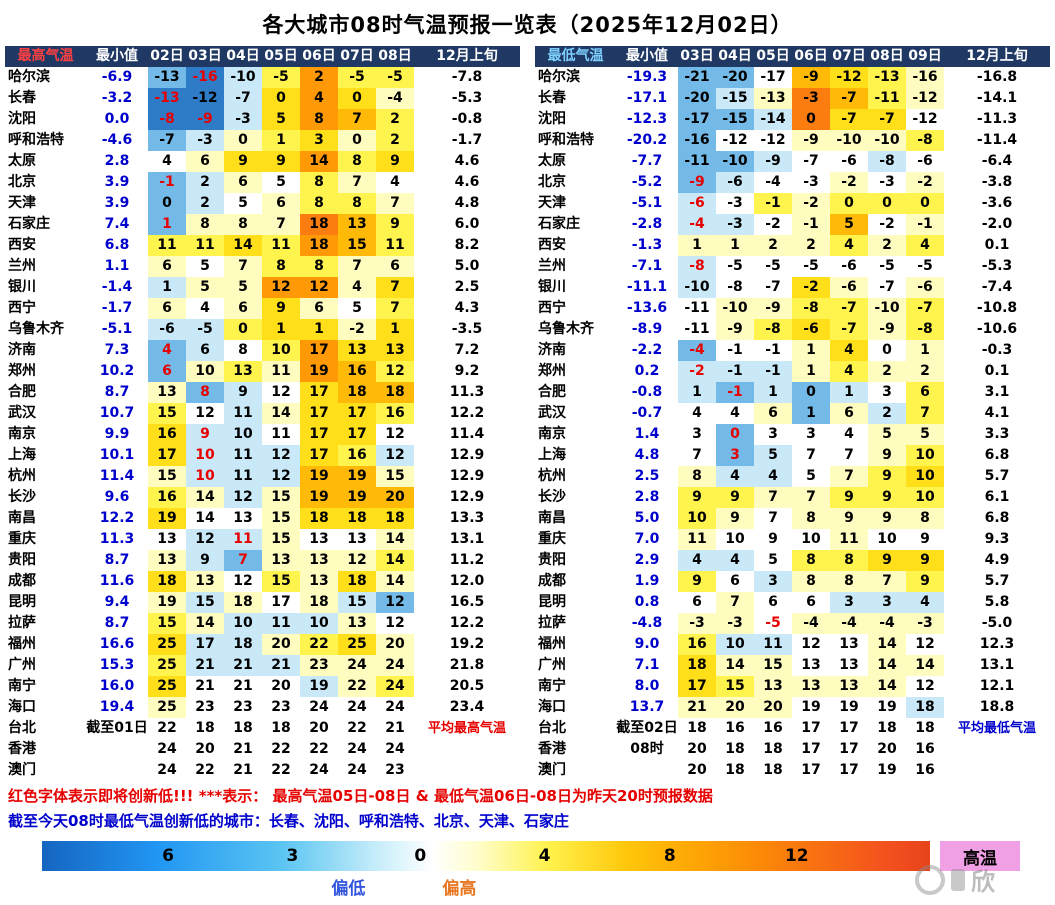  What do you see at coordinates (467, 119) in the screenshot?
I see `avg-cell: -0.8` at bounding box center [467, 119].